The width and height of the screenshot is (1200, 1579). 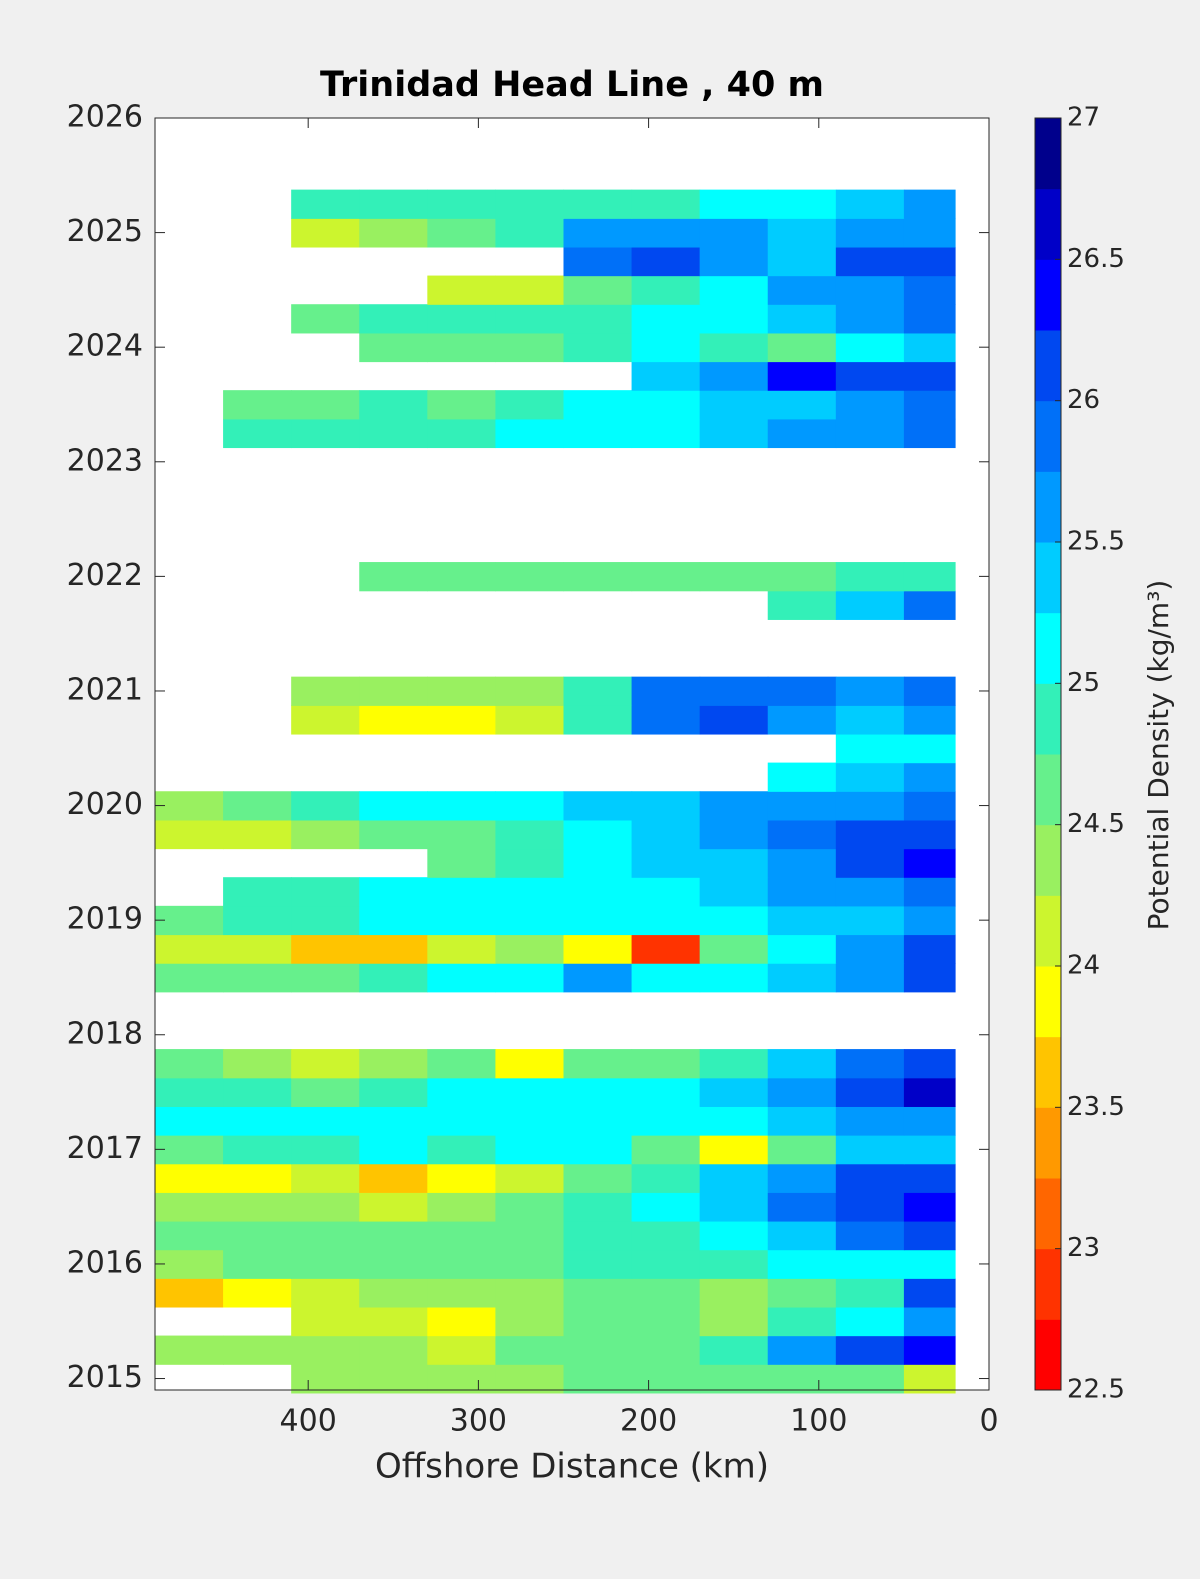 What do you see at coordinates (572, 1467) in the screenshot?
I see `x-axis-label: Offshore Distance (km)` at bounding box center [572, 1467].